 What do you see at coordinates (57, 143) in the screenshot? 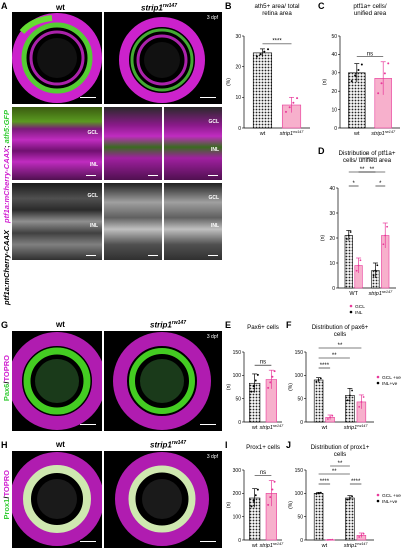
I see `micrograph-a-wt-zoom: GCL INL` at bounding box center [57, 143].